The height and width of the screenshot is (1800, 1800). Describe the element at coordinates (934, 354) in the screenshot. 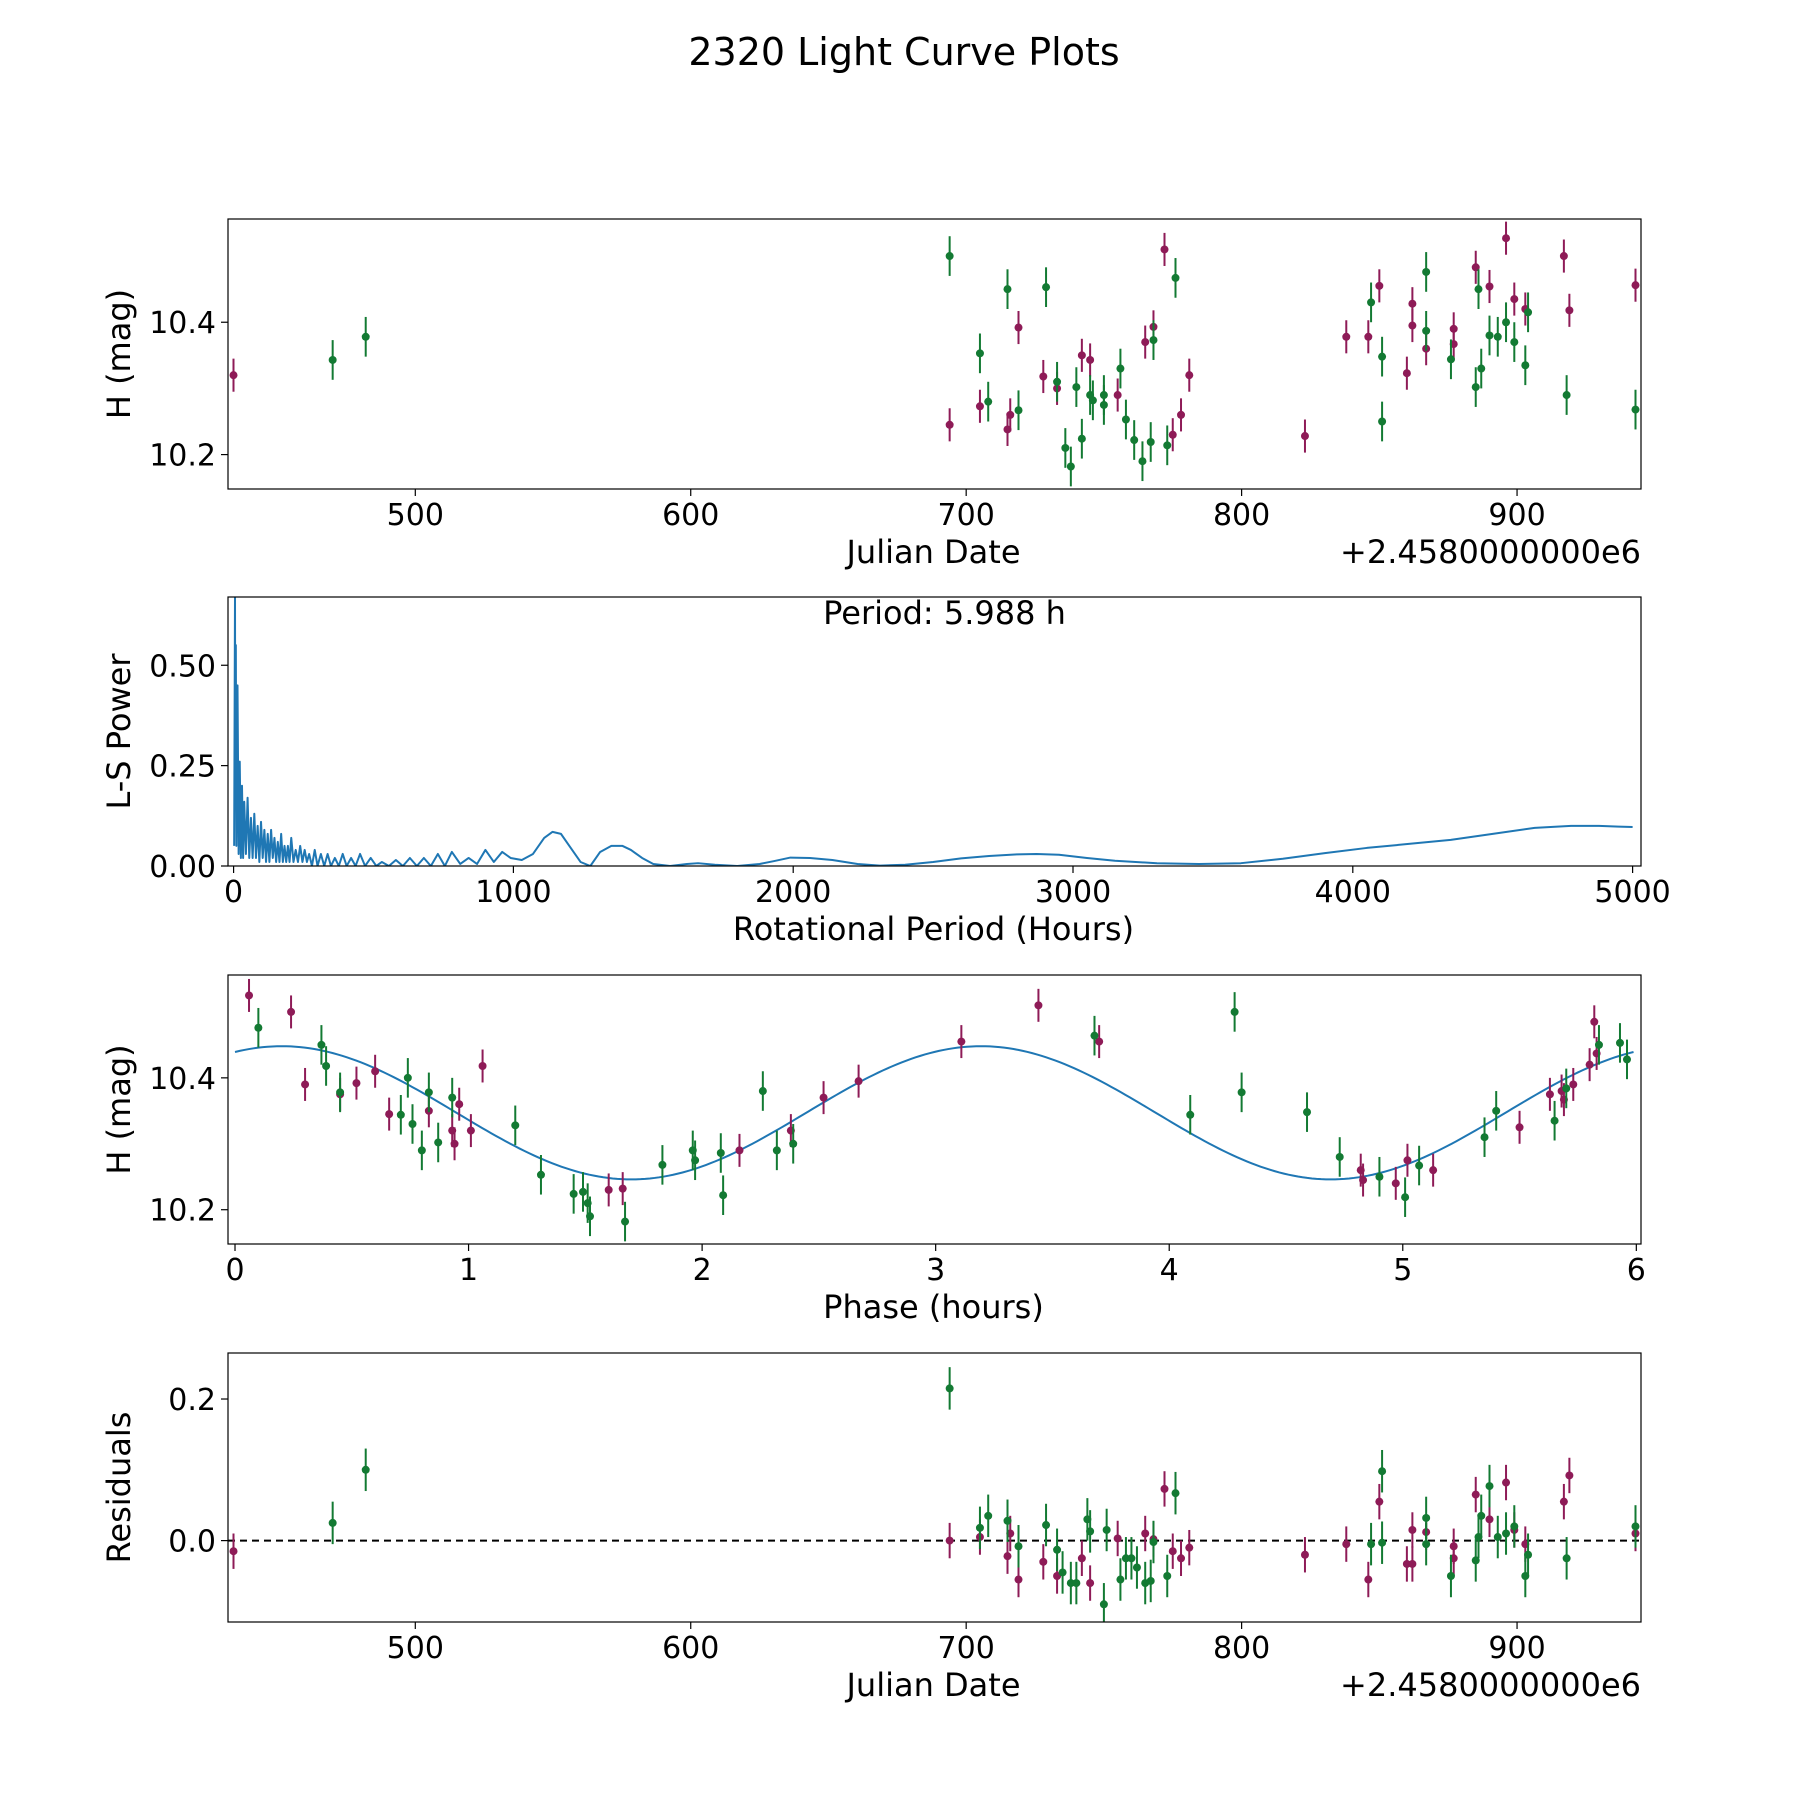

I see `lightcurve-data` at that location.